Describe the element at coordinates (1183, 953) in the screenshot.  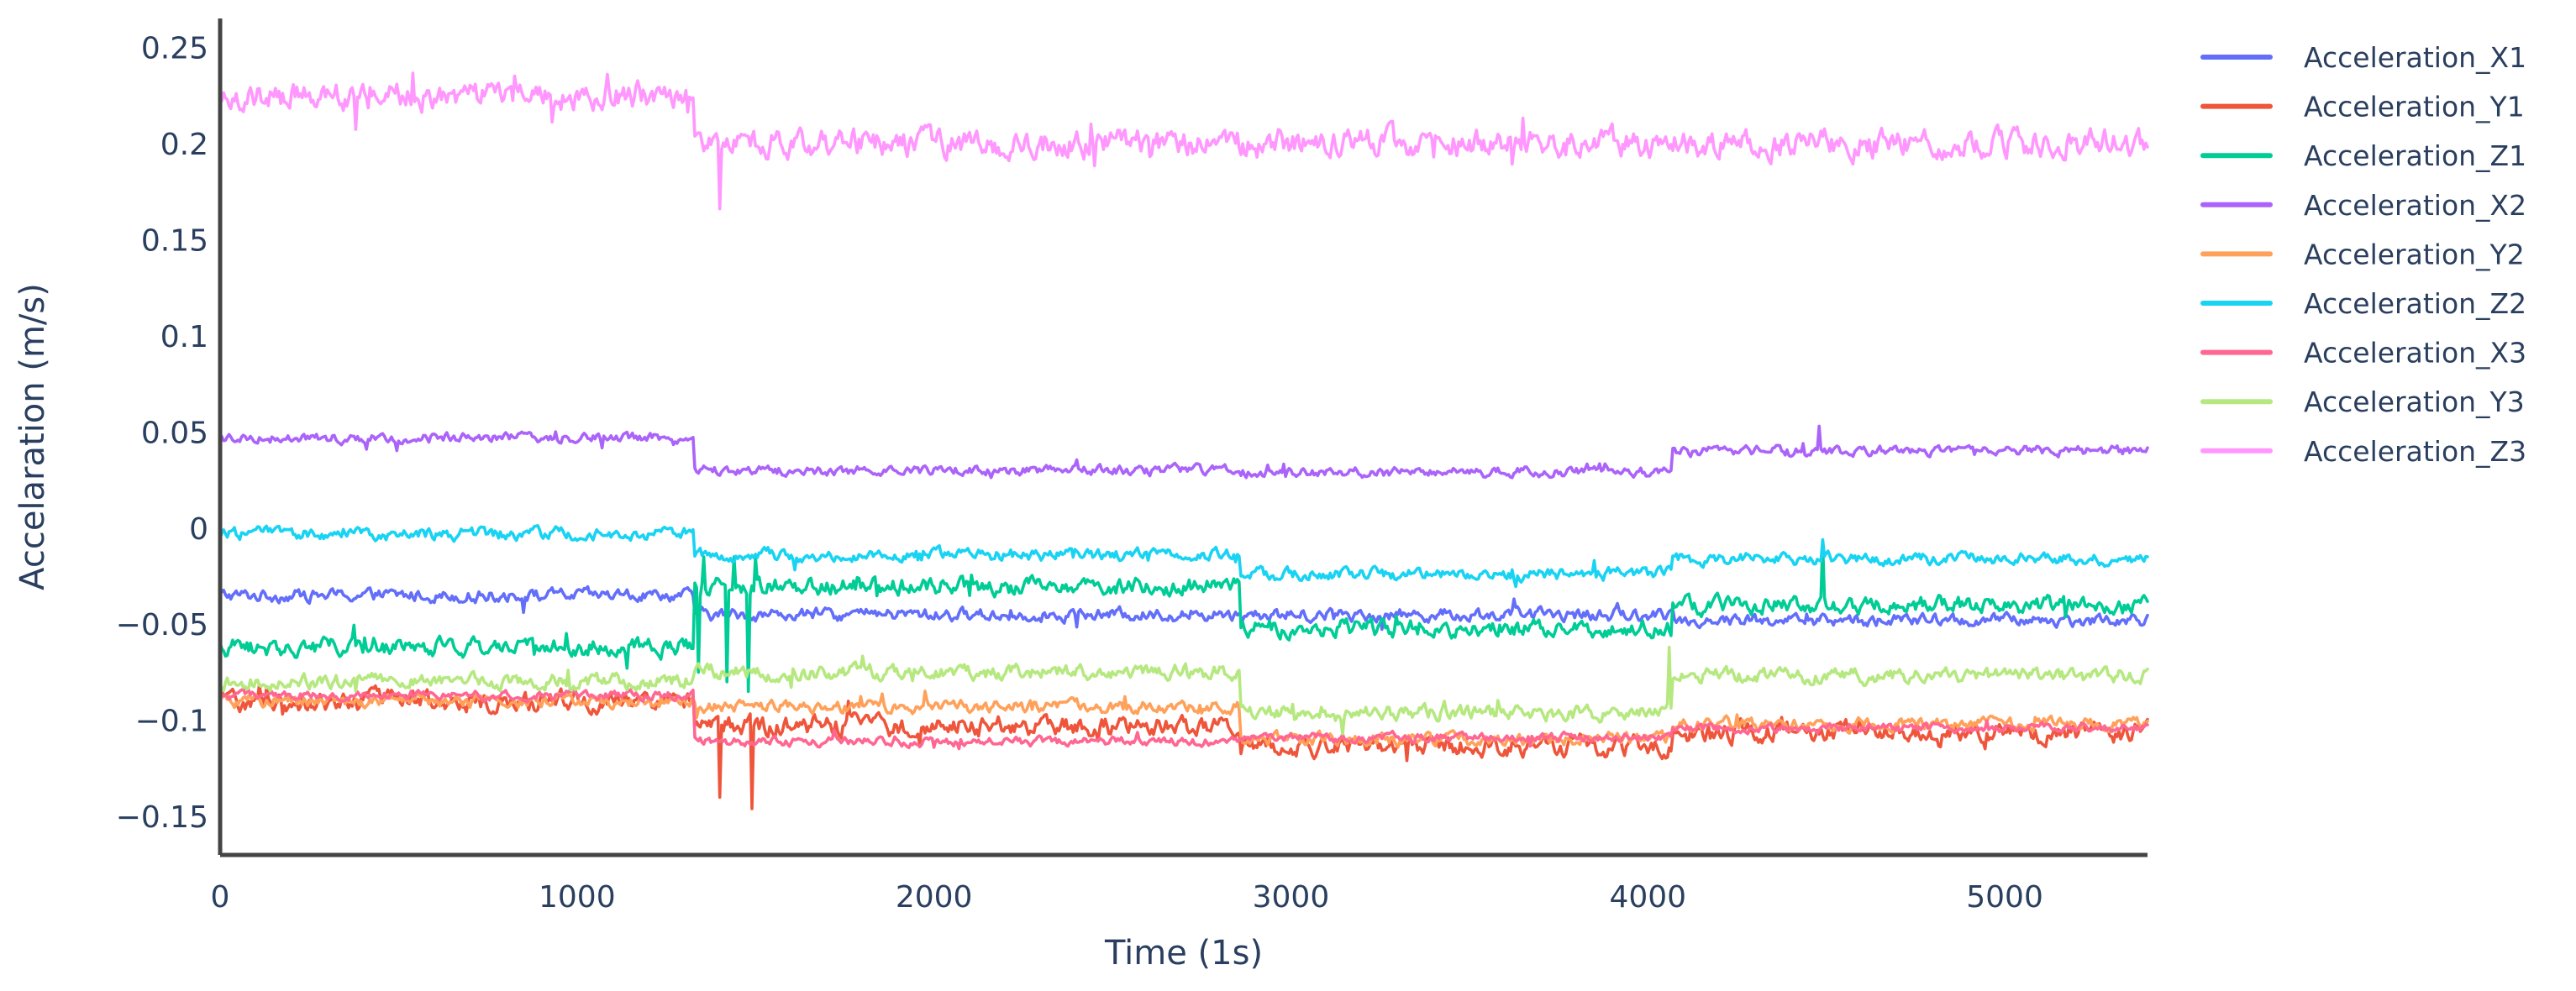
I see `x-axis-title: Time (1s)` at that location.